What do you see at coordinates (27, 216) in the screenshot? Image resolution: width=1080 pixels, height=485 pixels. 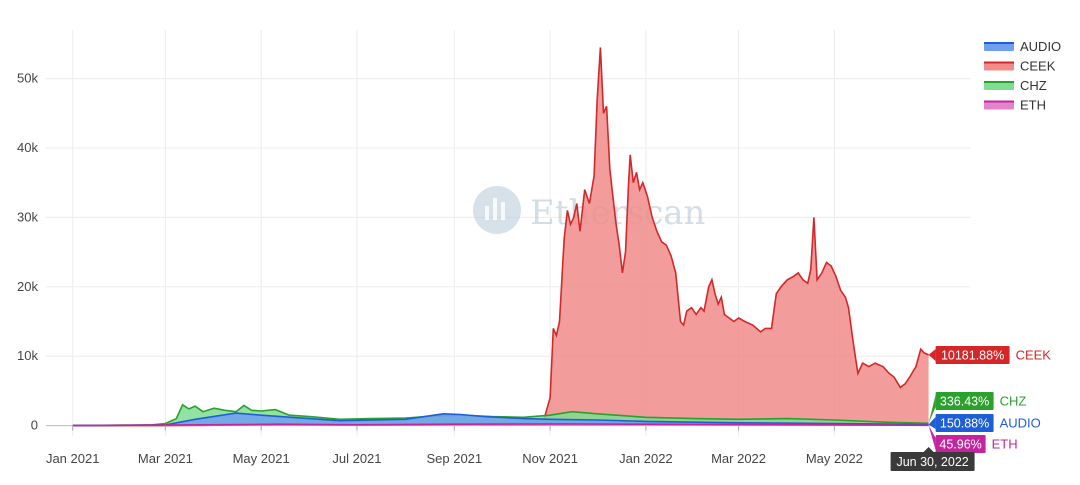 I see `y-tick-label: 30k` at bounding box center [27, 216].